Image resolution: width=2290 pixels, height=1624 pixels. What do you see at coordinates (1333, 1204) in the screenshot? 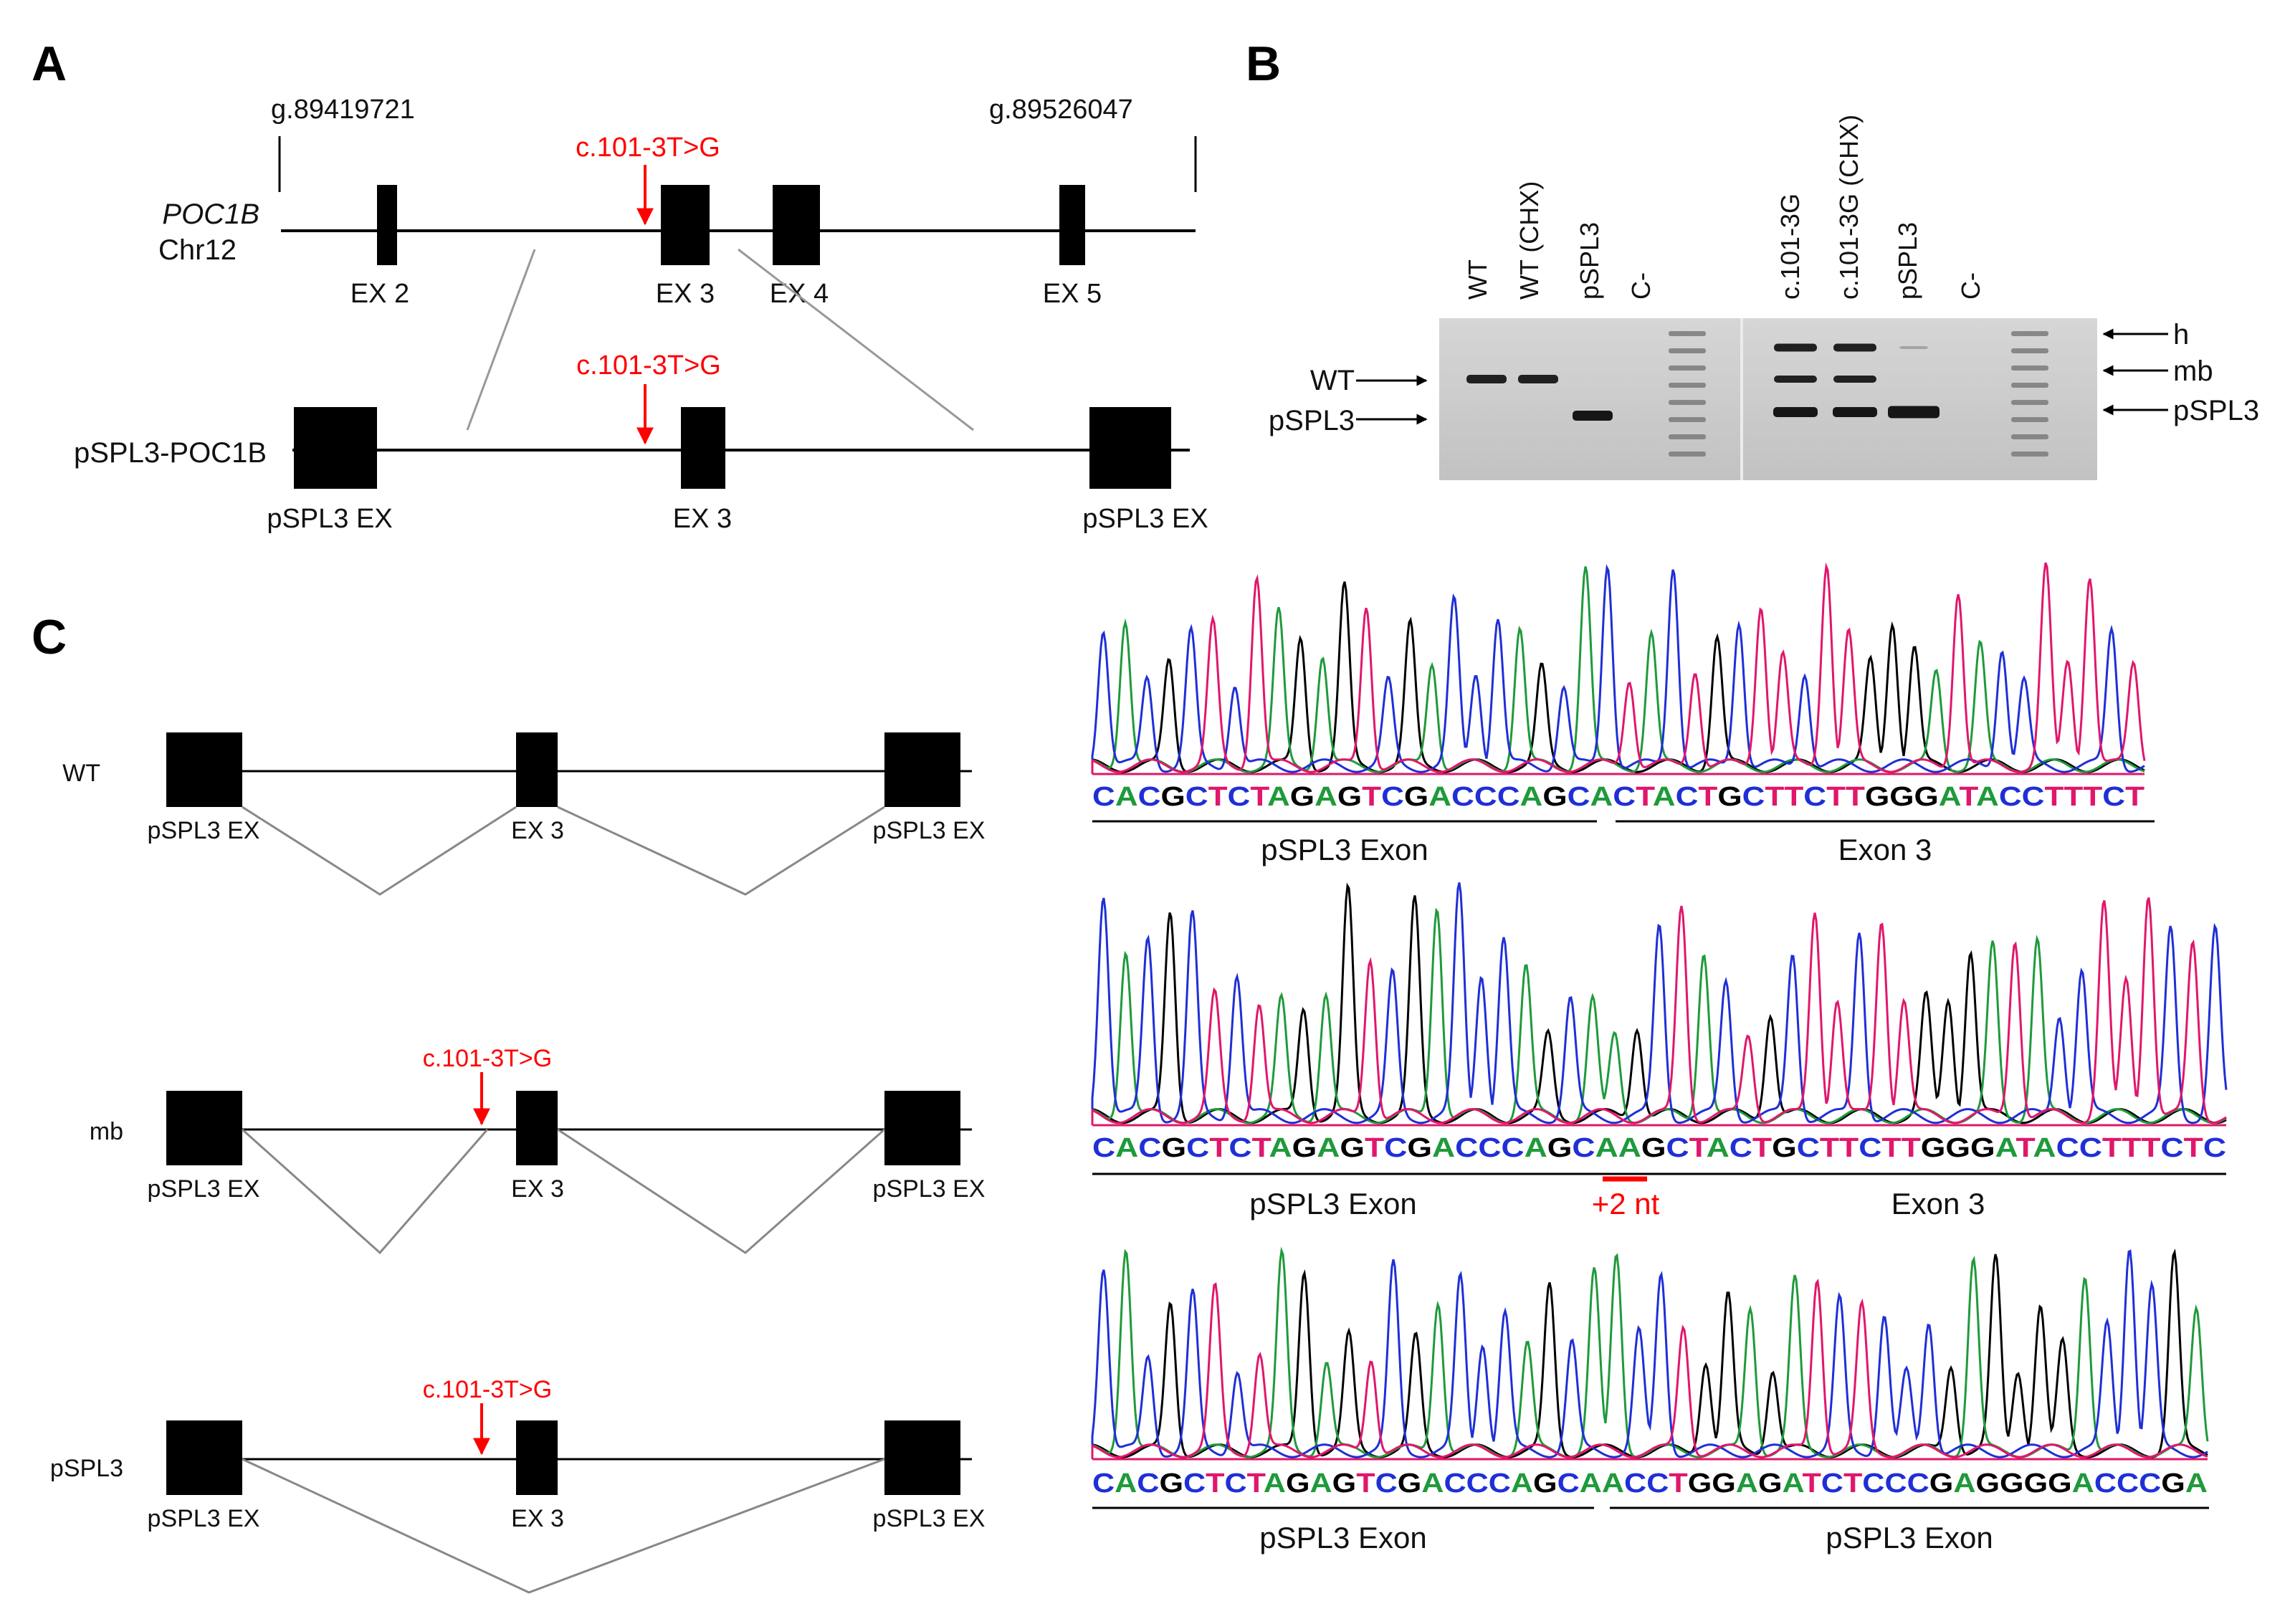
I see `chromatogram-2-segment-label-1: pSPL3 Exon` at bounding box center [1333, 1204].